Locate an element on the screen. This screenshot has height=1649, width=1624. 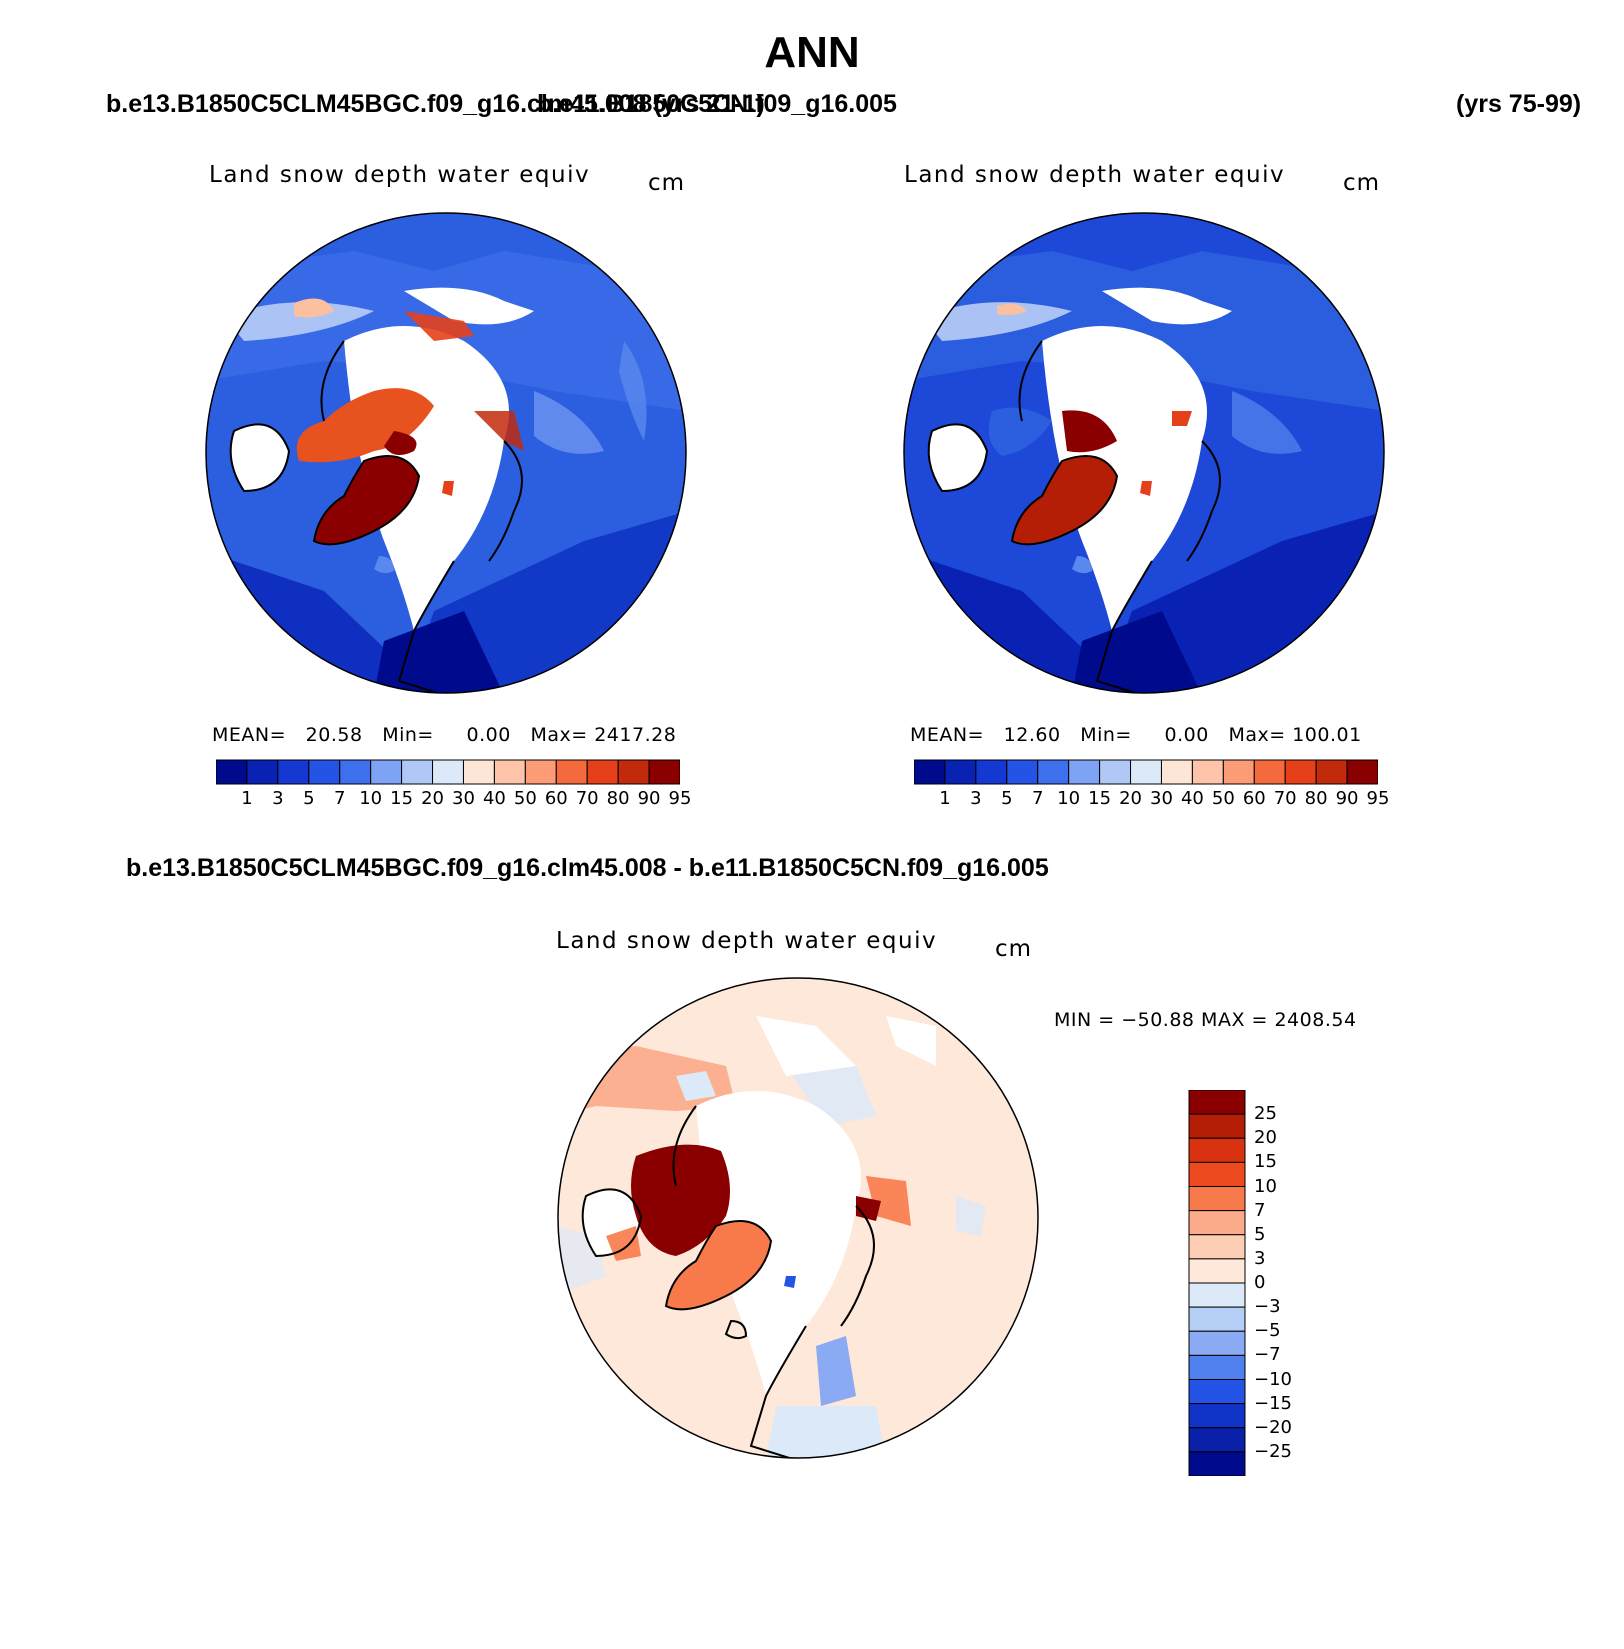
colorbar-right-tick-label: 15 is located at coordinates (1100, 798).